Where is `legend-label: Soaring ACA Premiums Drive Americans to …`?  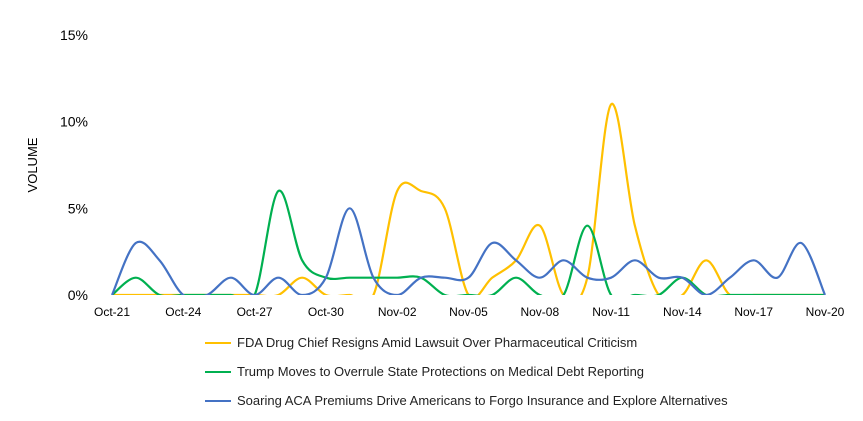
legend-label: Soaring ACA Premiums Drive Americans to … is located at coordinates (482, 400).